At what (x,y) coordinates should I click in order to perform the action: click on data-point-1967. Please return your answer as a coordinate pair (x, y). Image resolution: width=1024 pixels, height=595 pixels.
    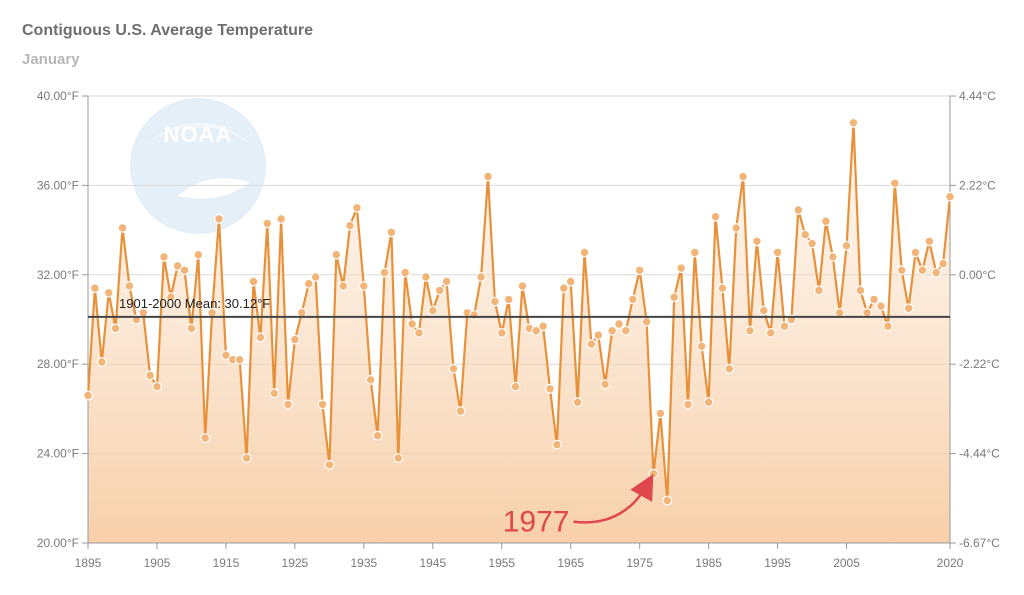
    Looking at the image, I should click on (584, 252).